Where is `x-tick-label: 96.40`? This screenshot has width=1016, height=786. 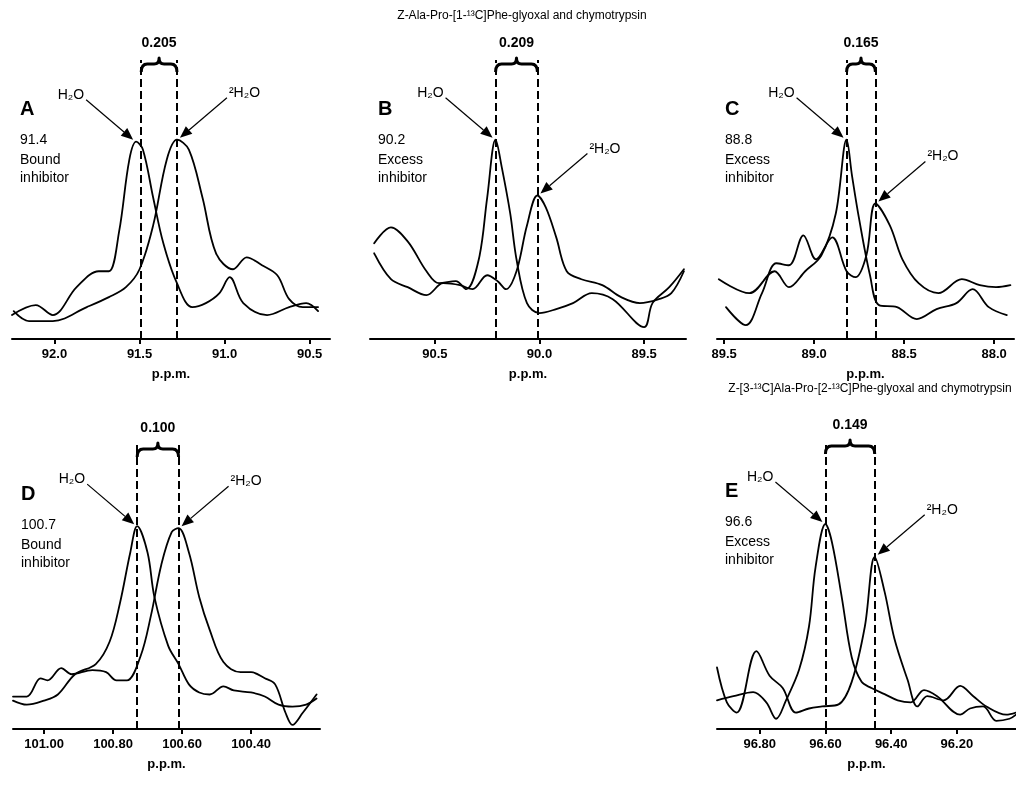 x-tick-label: 96.40 is located at coordinates (891, 743).